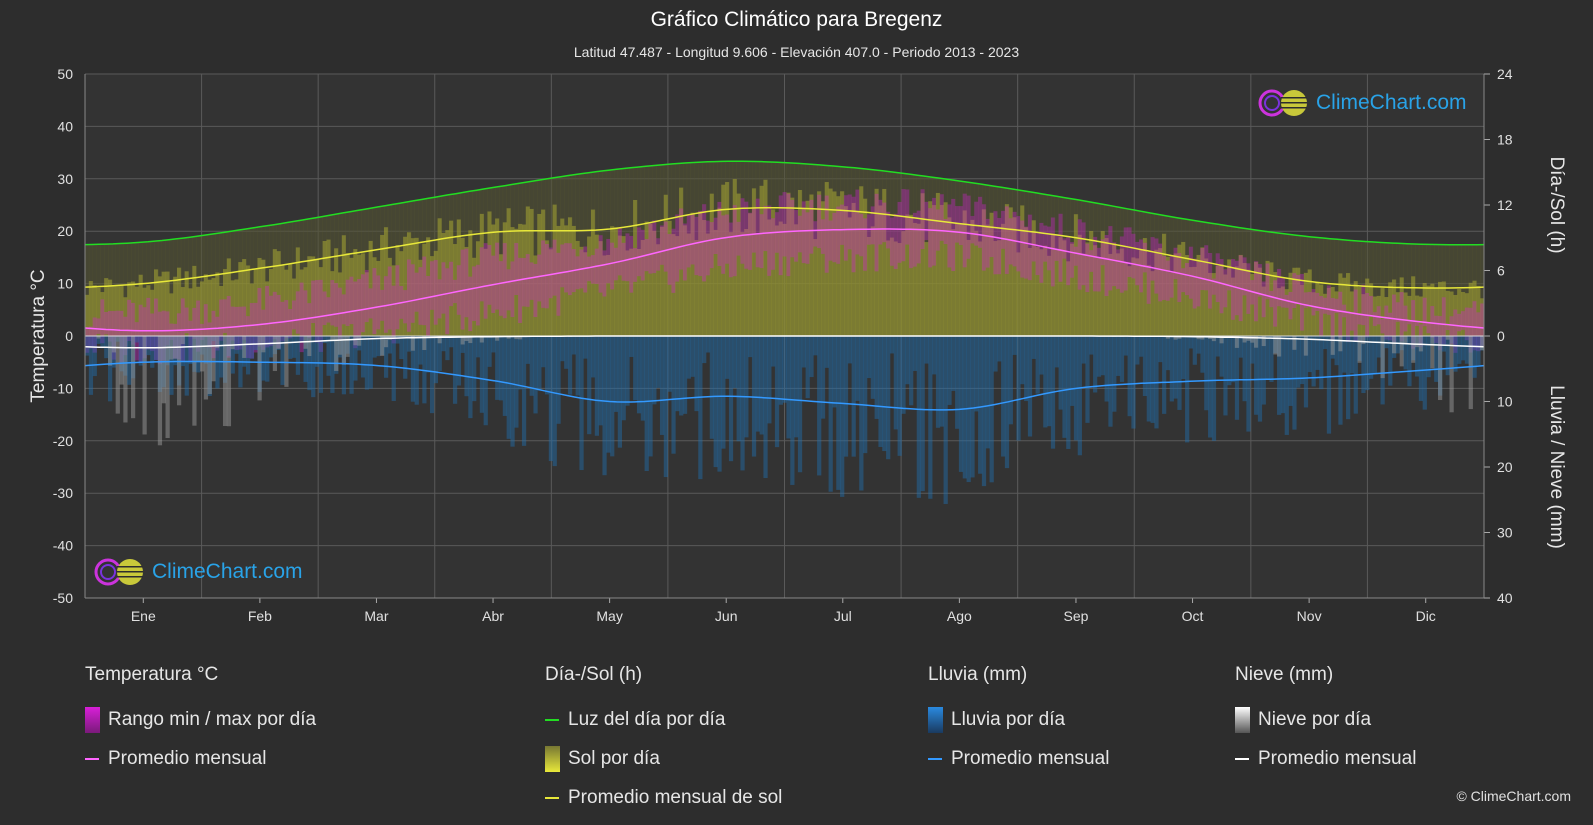  What do you see at coordinates (63, 493) in the screenshot?
I see `y-left-tick-label: -30` at bounding box center [63, 493].